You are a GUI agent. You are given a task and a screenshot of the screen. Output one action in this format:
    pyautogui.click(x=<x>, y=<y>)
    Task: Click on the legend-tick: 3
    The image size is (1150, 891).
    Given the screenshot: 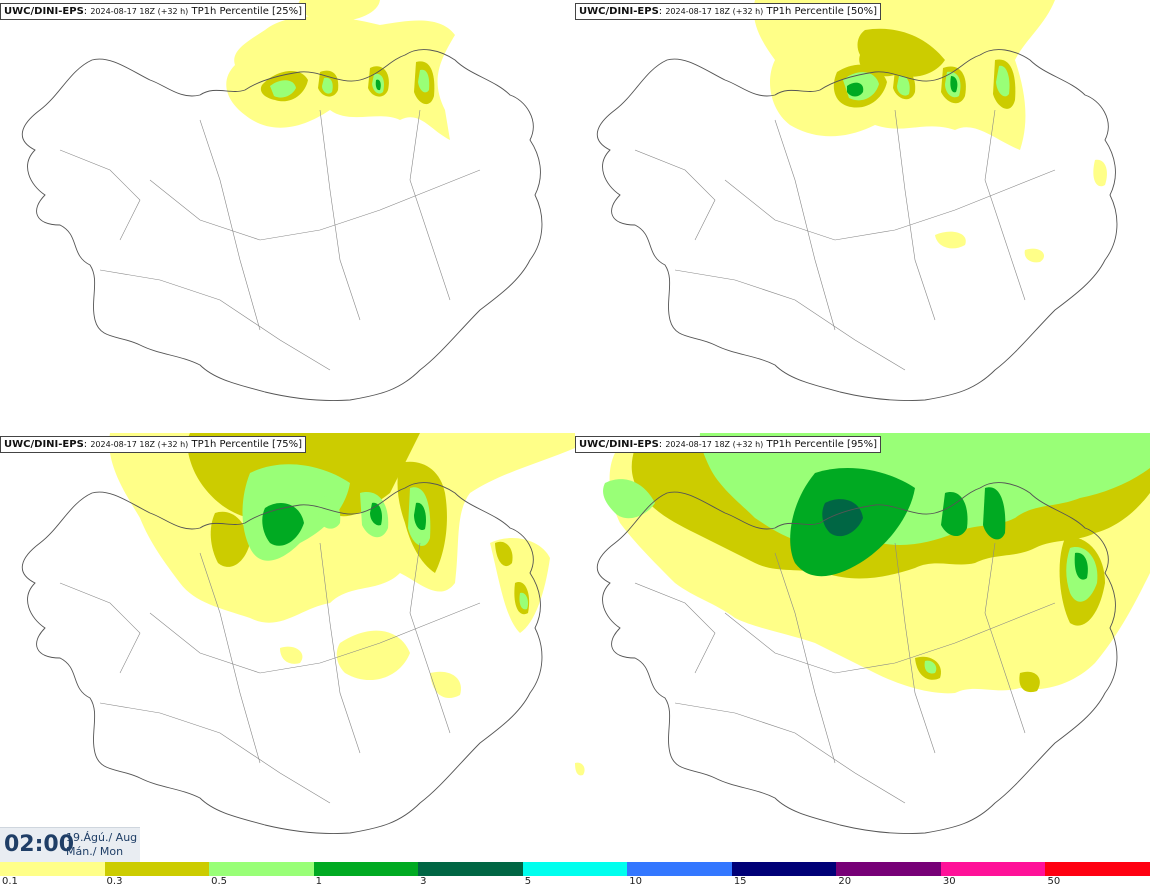 What is the action you would take?
    pyautogui.click(x=423, y=881)
    